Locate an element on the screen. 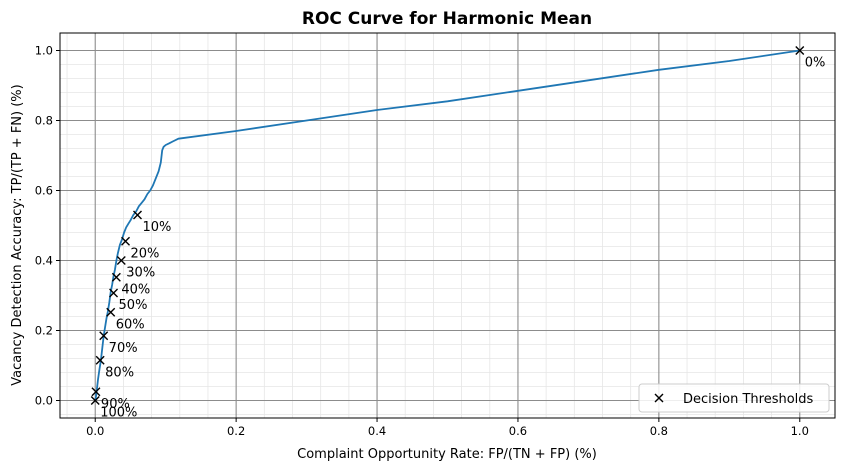 Image resolution: width=847 pixels, height=470 pixels. threshold-label: 80% is located at coordinates (119, 372).